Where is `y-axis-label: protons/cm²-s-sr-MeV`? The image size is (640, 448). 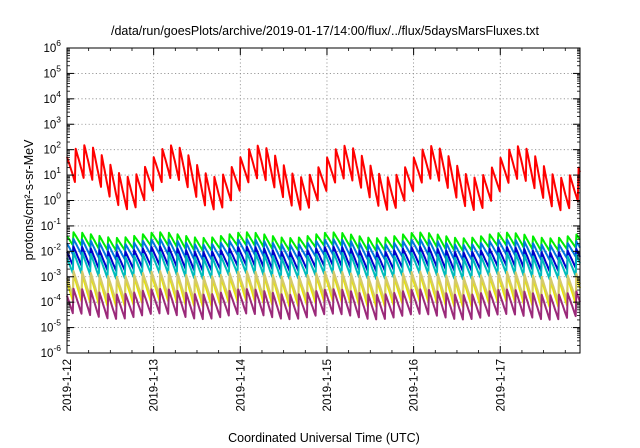
y-axis-label: protons/cm²-s-sr-MeV is located at coordinates (29, 200).